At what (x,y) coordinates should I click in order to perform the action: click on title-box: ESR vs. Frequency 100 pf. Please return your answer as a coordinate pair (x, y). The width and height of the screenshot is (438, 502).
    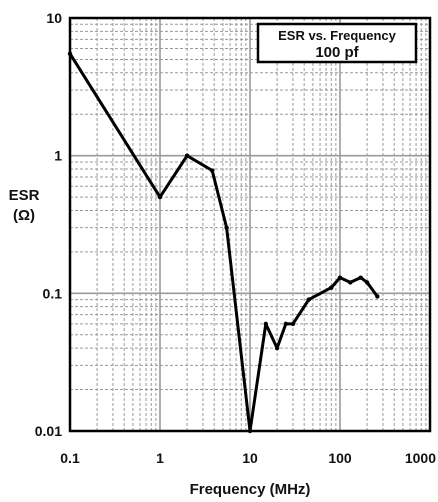
    Looking at the image, I should click on (337, 43).